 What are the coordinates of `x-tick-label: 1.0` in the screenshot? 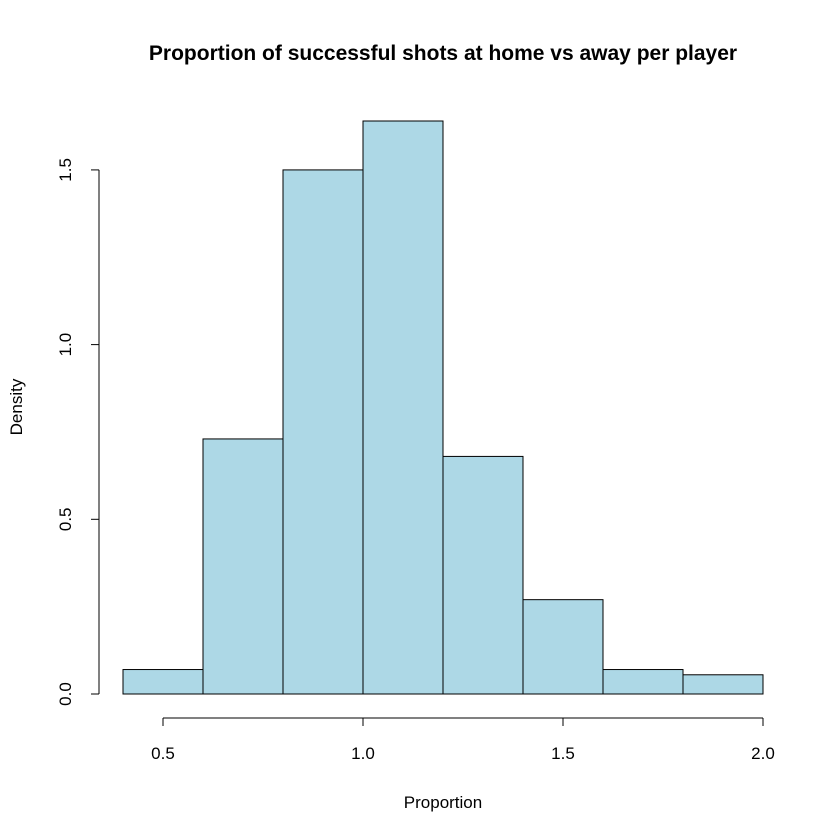 It's located at (363, 753).